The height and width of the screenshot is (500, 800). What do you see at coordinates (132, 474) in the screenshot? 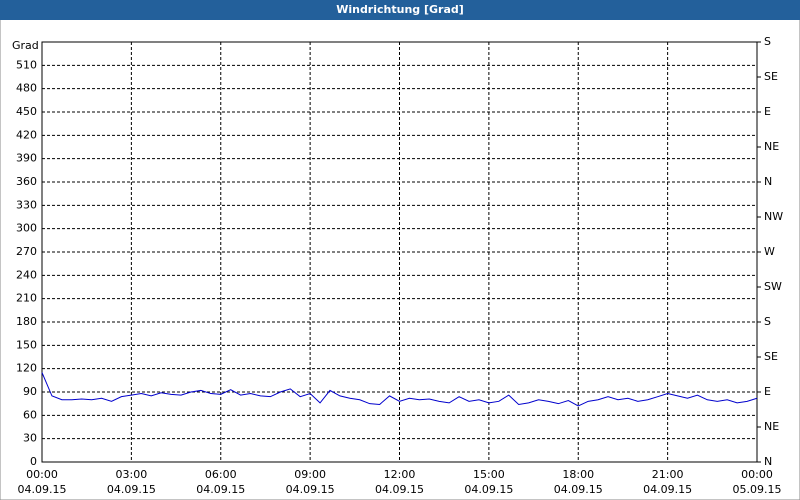
I see `x-tick-label: 03:00` at bounding box center [132, 474].